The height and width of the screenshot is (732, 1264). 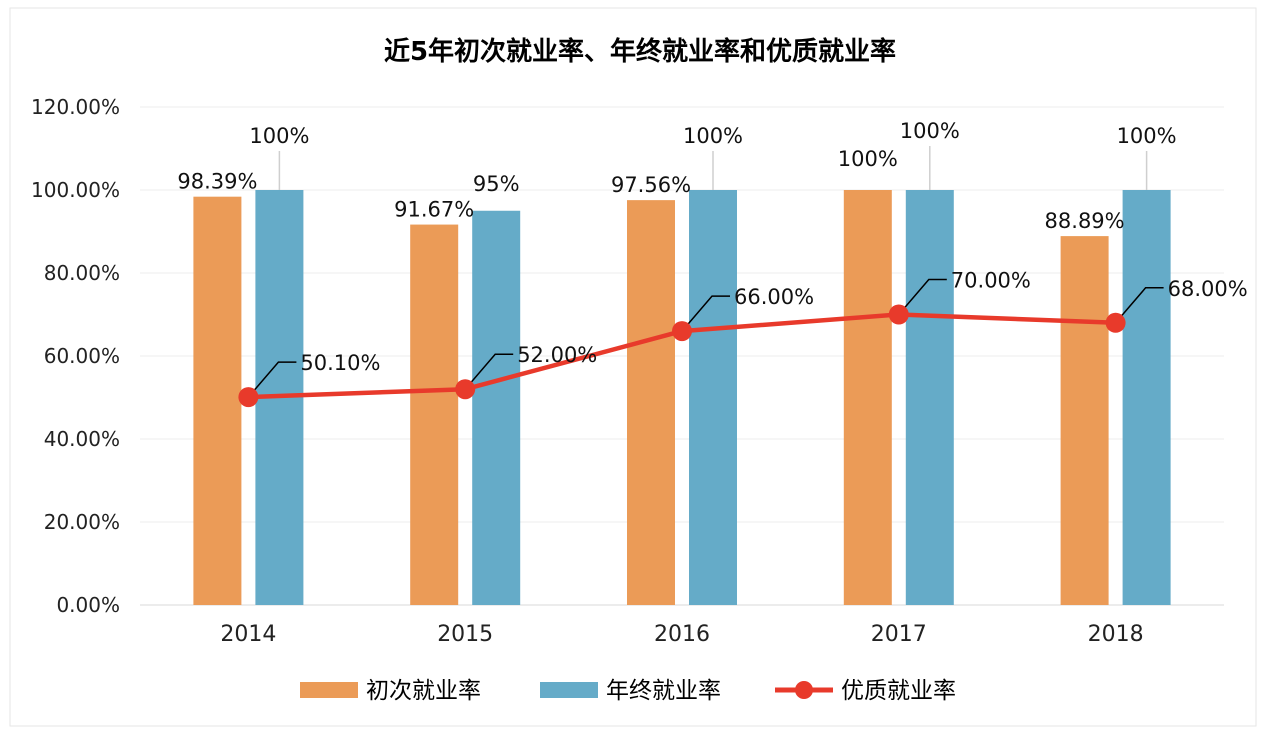 I want to click on y-tick-label: 100.00%, so click(x=75, y=190).